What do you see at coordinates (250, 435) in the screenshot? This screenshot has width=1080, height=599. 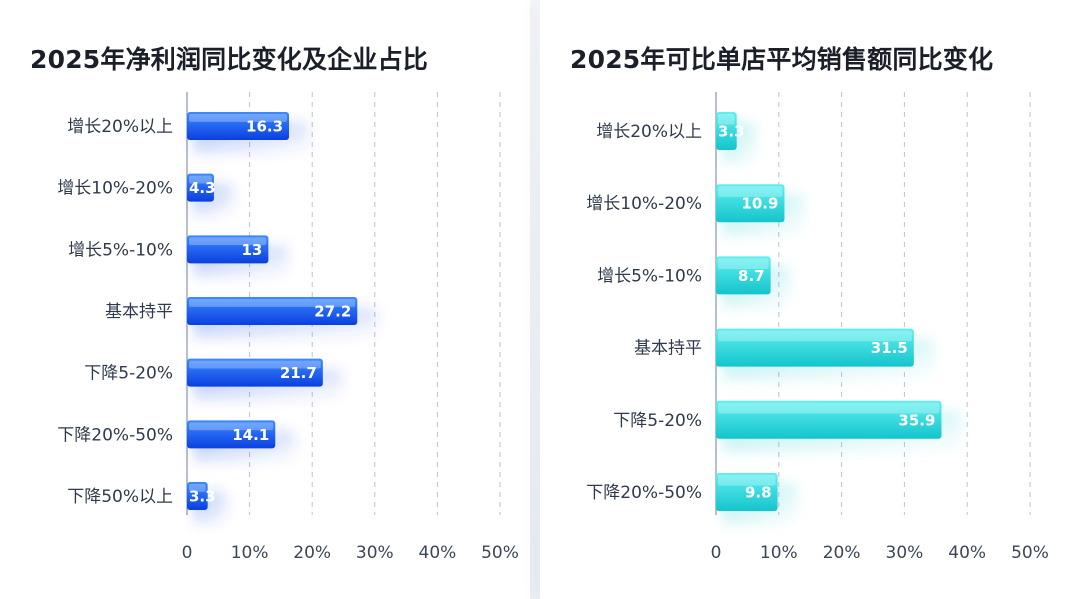 I see `bar-value-label: 14.1` at bounding box center [250, 435].